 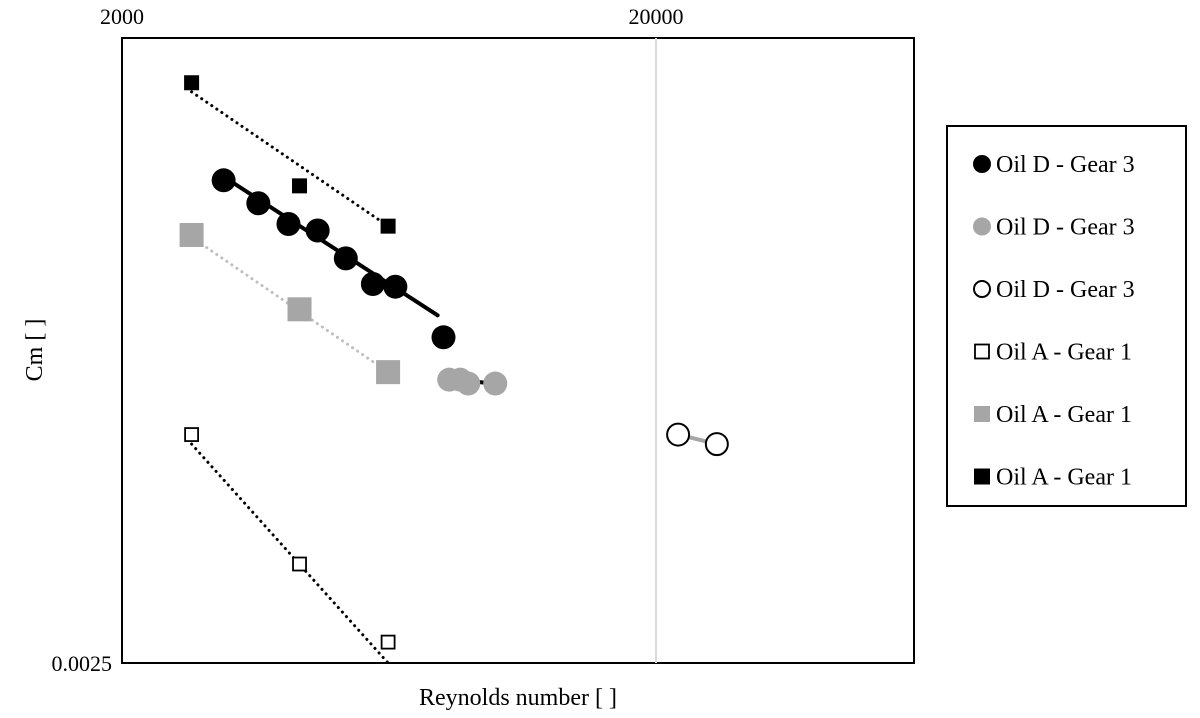 I want to click on legend-box, so click(x=1066, y=316).